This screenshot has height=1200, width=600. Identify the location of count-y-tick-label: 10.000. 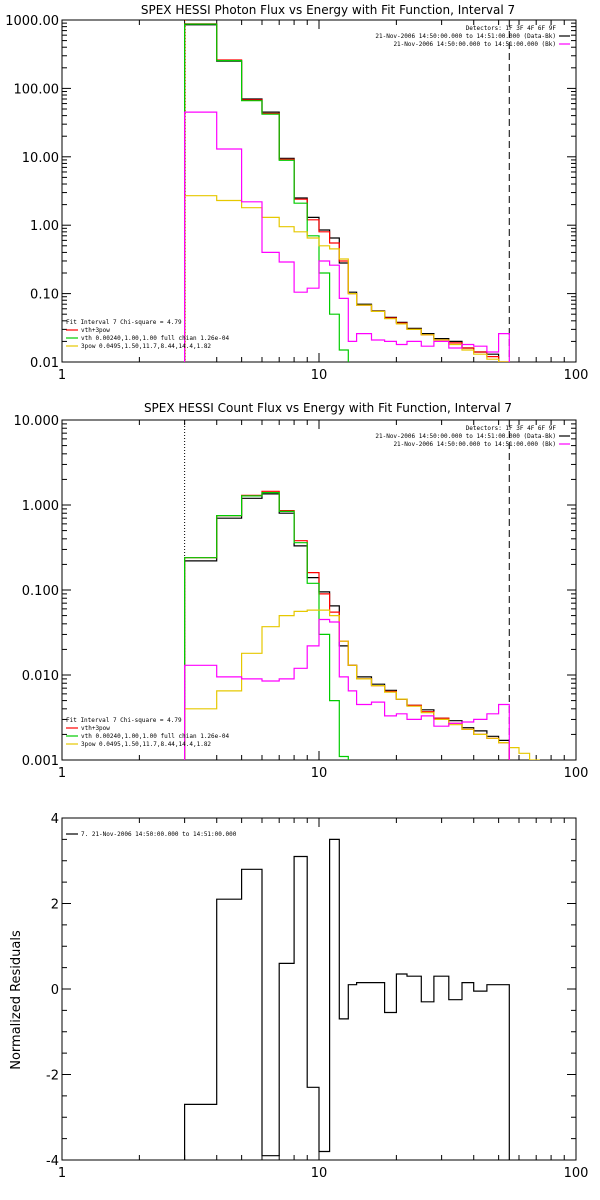
(37, 421).